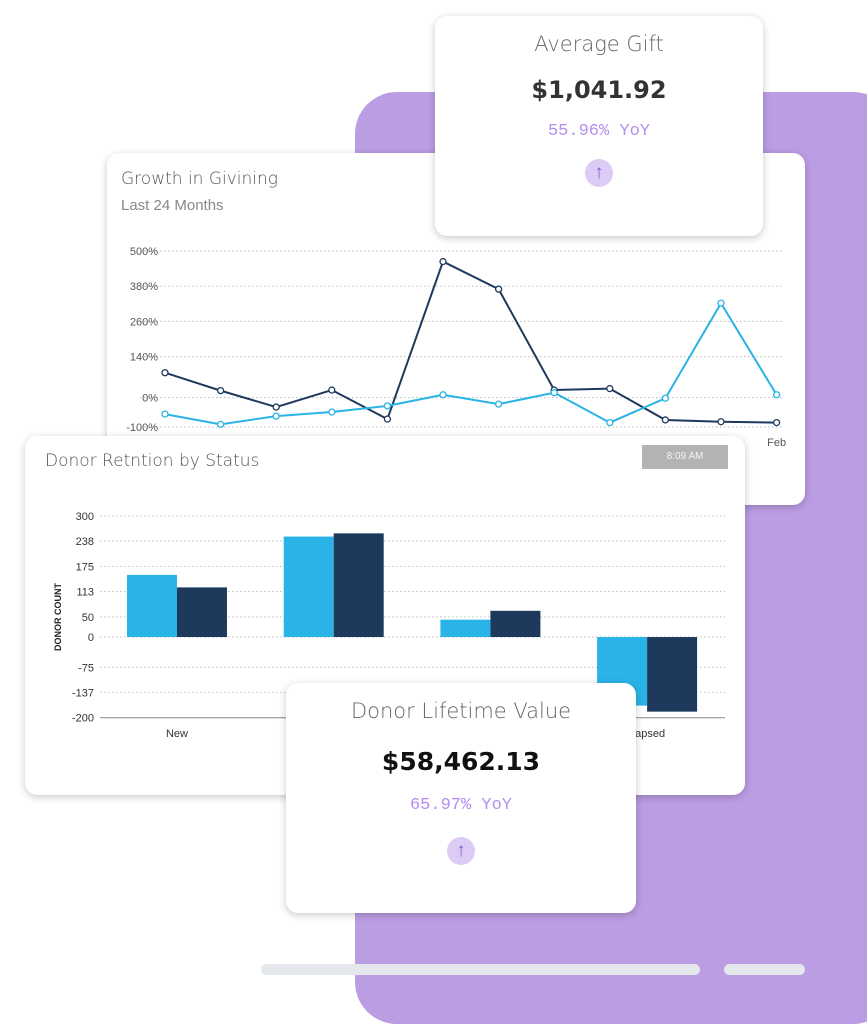 The width and height of the screenshot is (867, 1024). Describe the element at coordinates (142, 428) in the screenshot. I see `y-tick-label: -100%` at that location.